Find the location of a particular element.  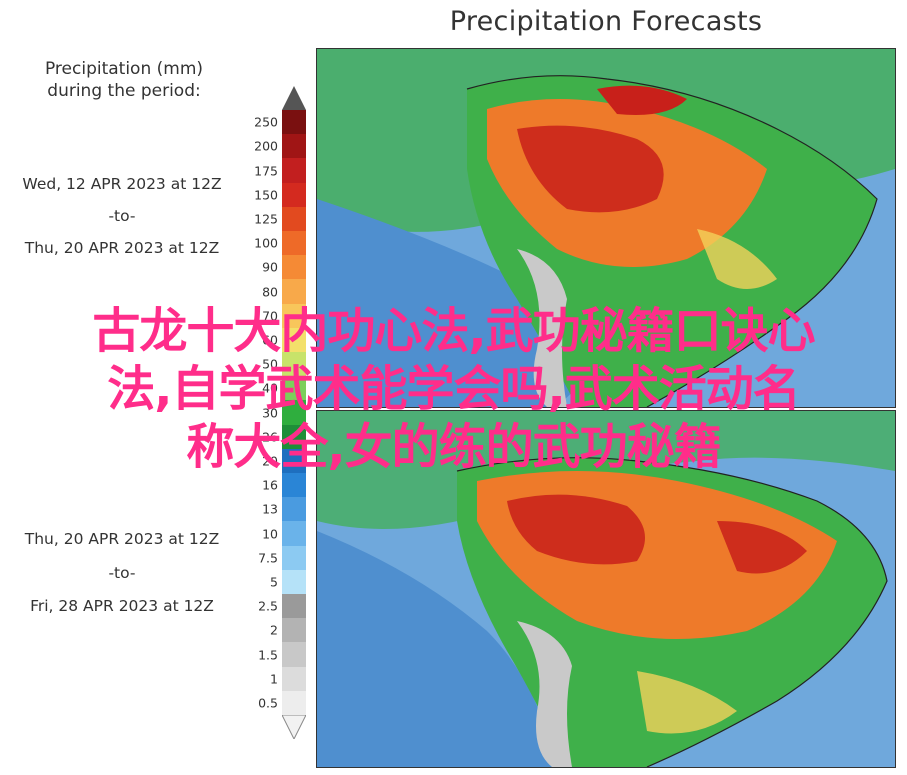

scale-label: 150 is located at coordinates (266, 195).